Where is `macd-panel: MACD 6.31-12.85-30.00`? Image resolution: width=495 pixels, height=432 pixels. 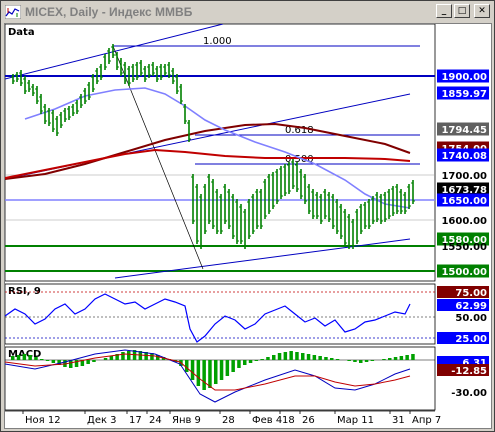 macd-panel: MACD 6.31-12.85-30.00 is located at coordinates (247, 378).